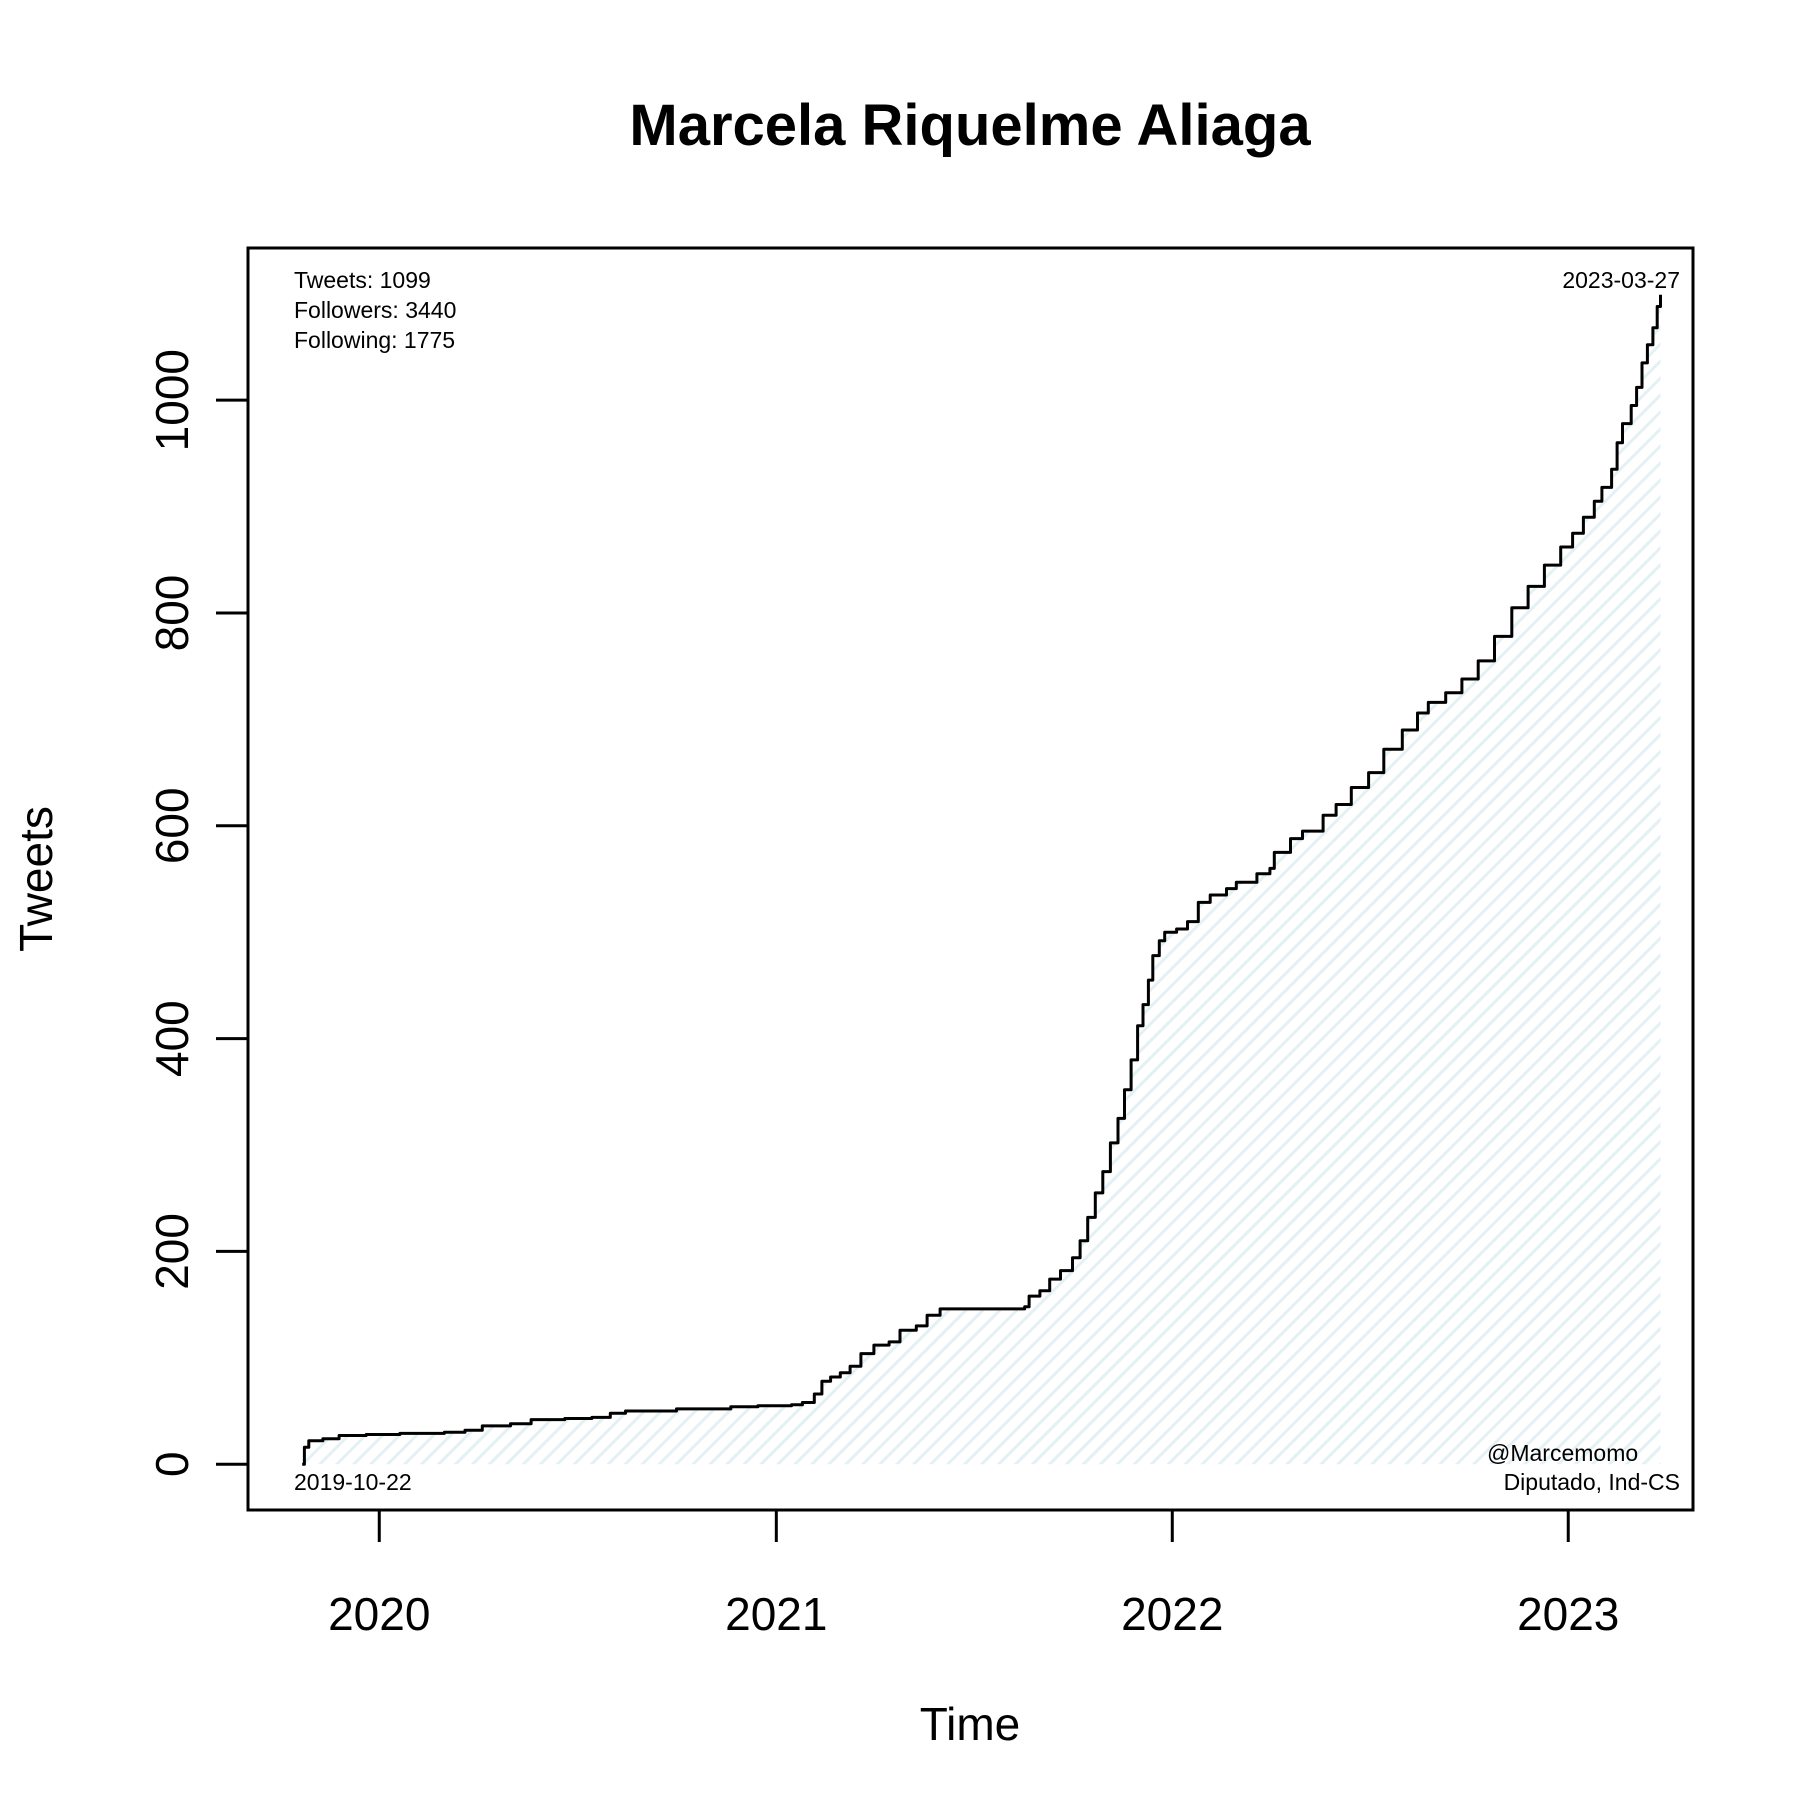 The image size is (1800, 1800). I want to click on stat-following: Following: 1775, so click(374, 340).